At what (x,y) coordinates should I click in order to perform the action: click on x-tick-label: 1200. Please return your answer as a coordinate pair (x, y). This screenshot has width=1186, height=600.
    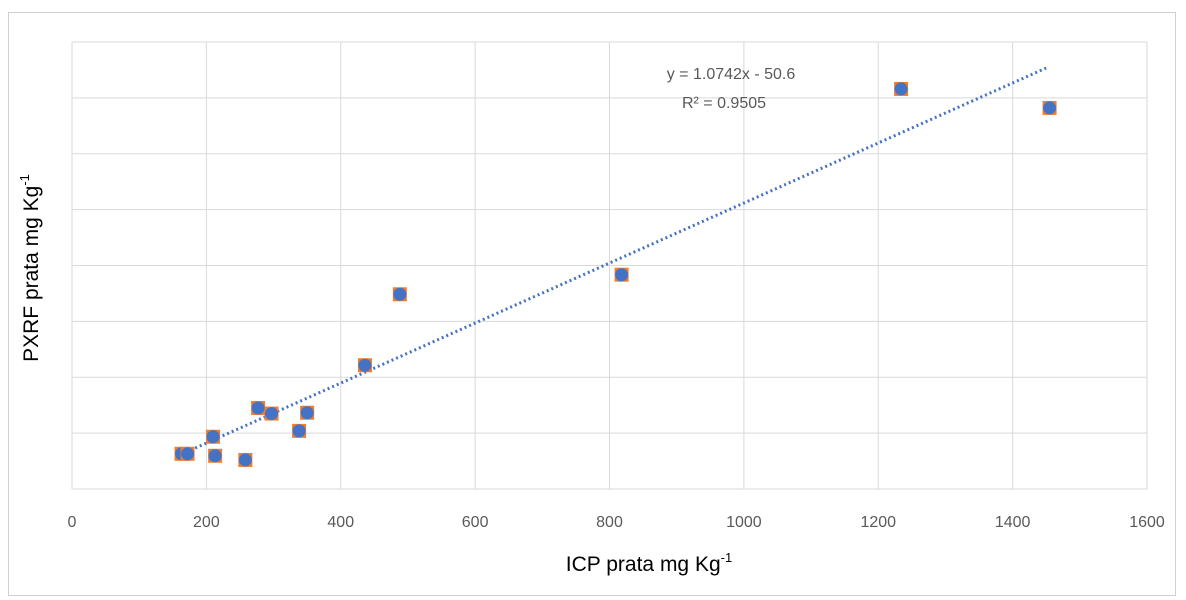
    Looking at the image, I should click on (878, 522).